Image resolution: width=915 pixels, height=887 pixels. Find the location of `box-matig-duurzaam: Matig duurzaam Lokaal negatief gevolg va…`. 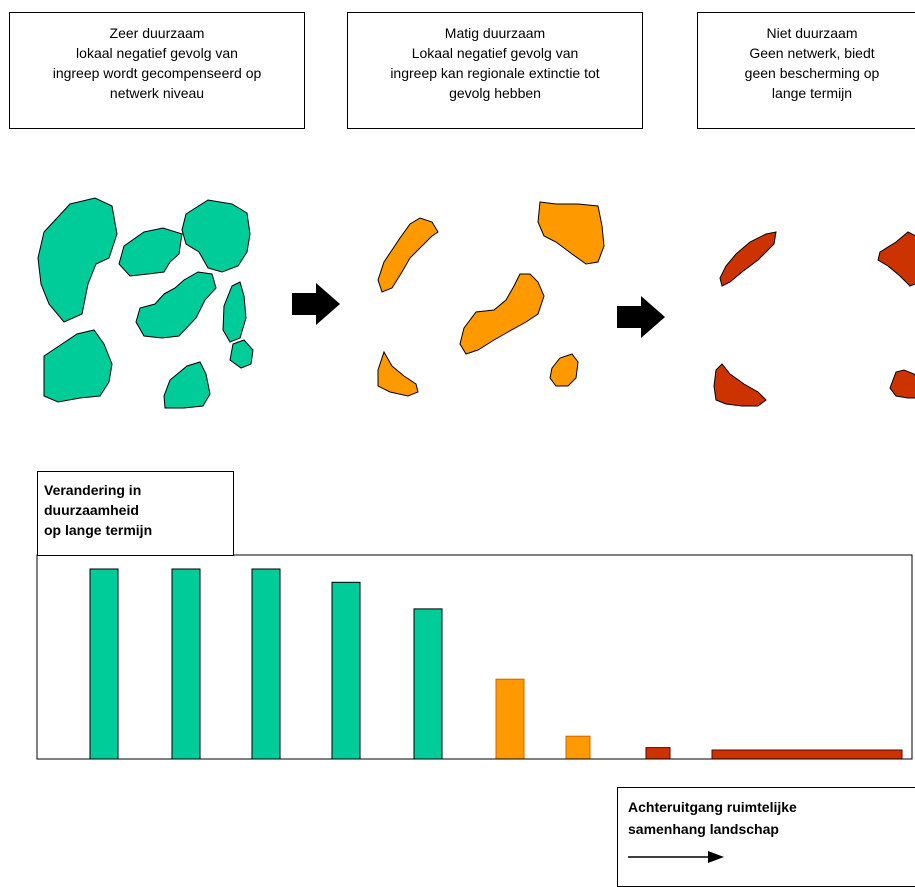

box-matig-duurzaam: Matig duurzaam Lokaal negatief gevolg va… is located at coordinates (495, 70).